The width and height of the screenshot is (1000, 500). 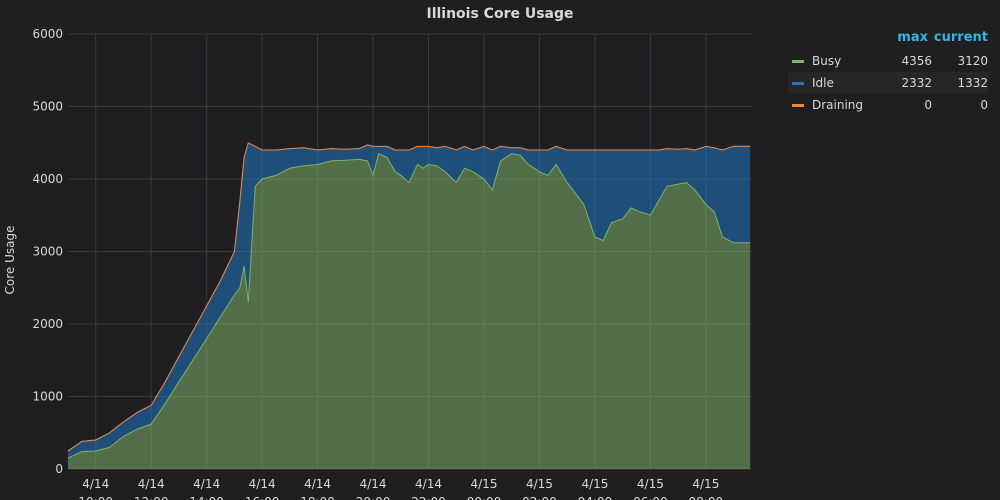 What do you see at coordinates (838, 105) in the screenshot?
I see `legend-item-label: Draining` at bounding box center [838, 105].